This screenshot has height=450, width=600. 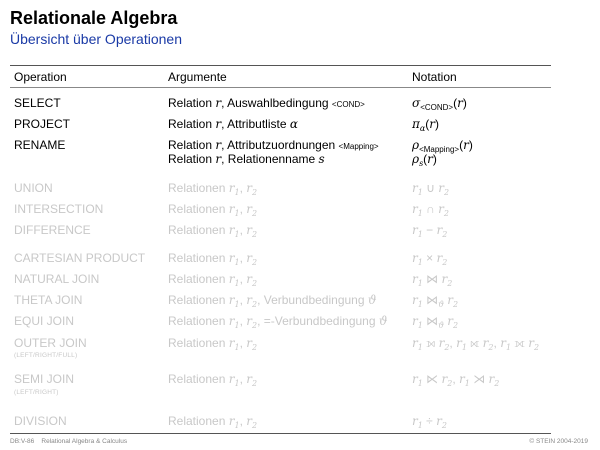 What do you see at coordinates (52, 230) in the screenshot?
I see `operation-name: DIFFERENCE` at bounding box center [52, 230].